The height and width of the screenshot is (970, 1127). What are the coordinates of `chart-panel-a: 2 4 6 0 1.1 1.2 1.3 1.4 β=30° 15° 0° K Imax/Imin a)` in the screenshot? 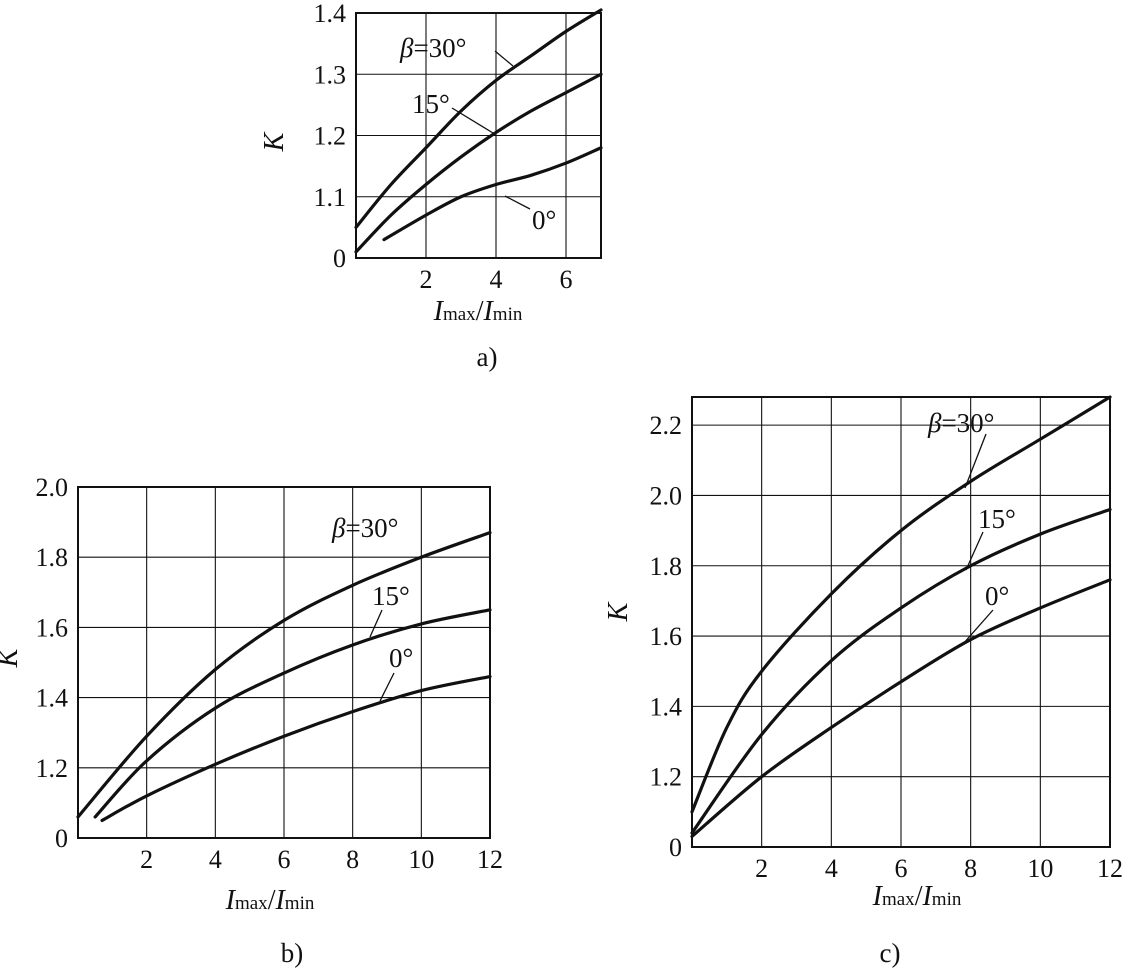 It's located at (431, 186).